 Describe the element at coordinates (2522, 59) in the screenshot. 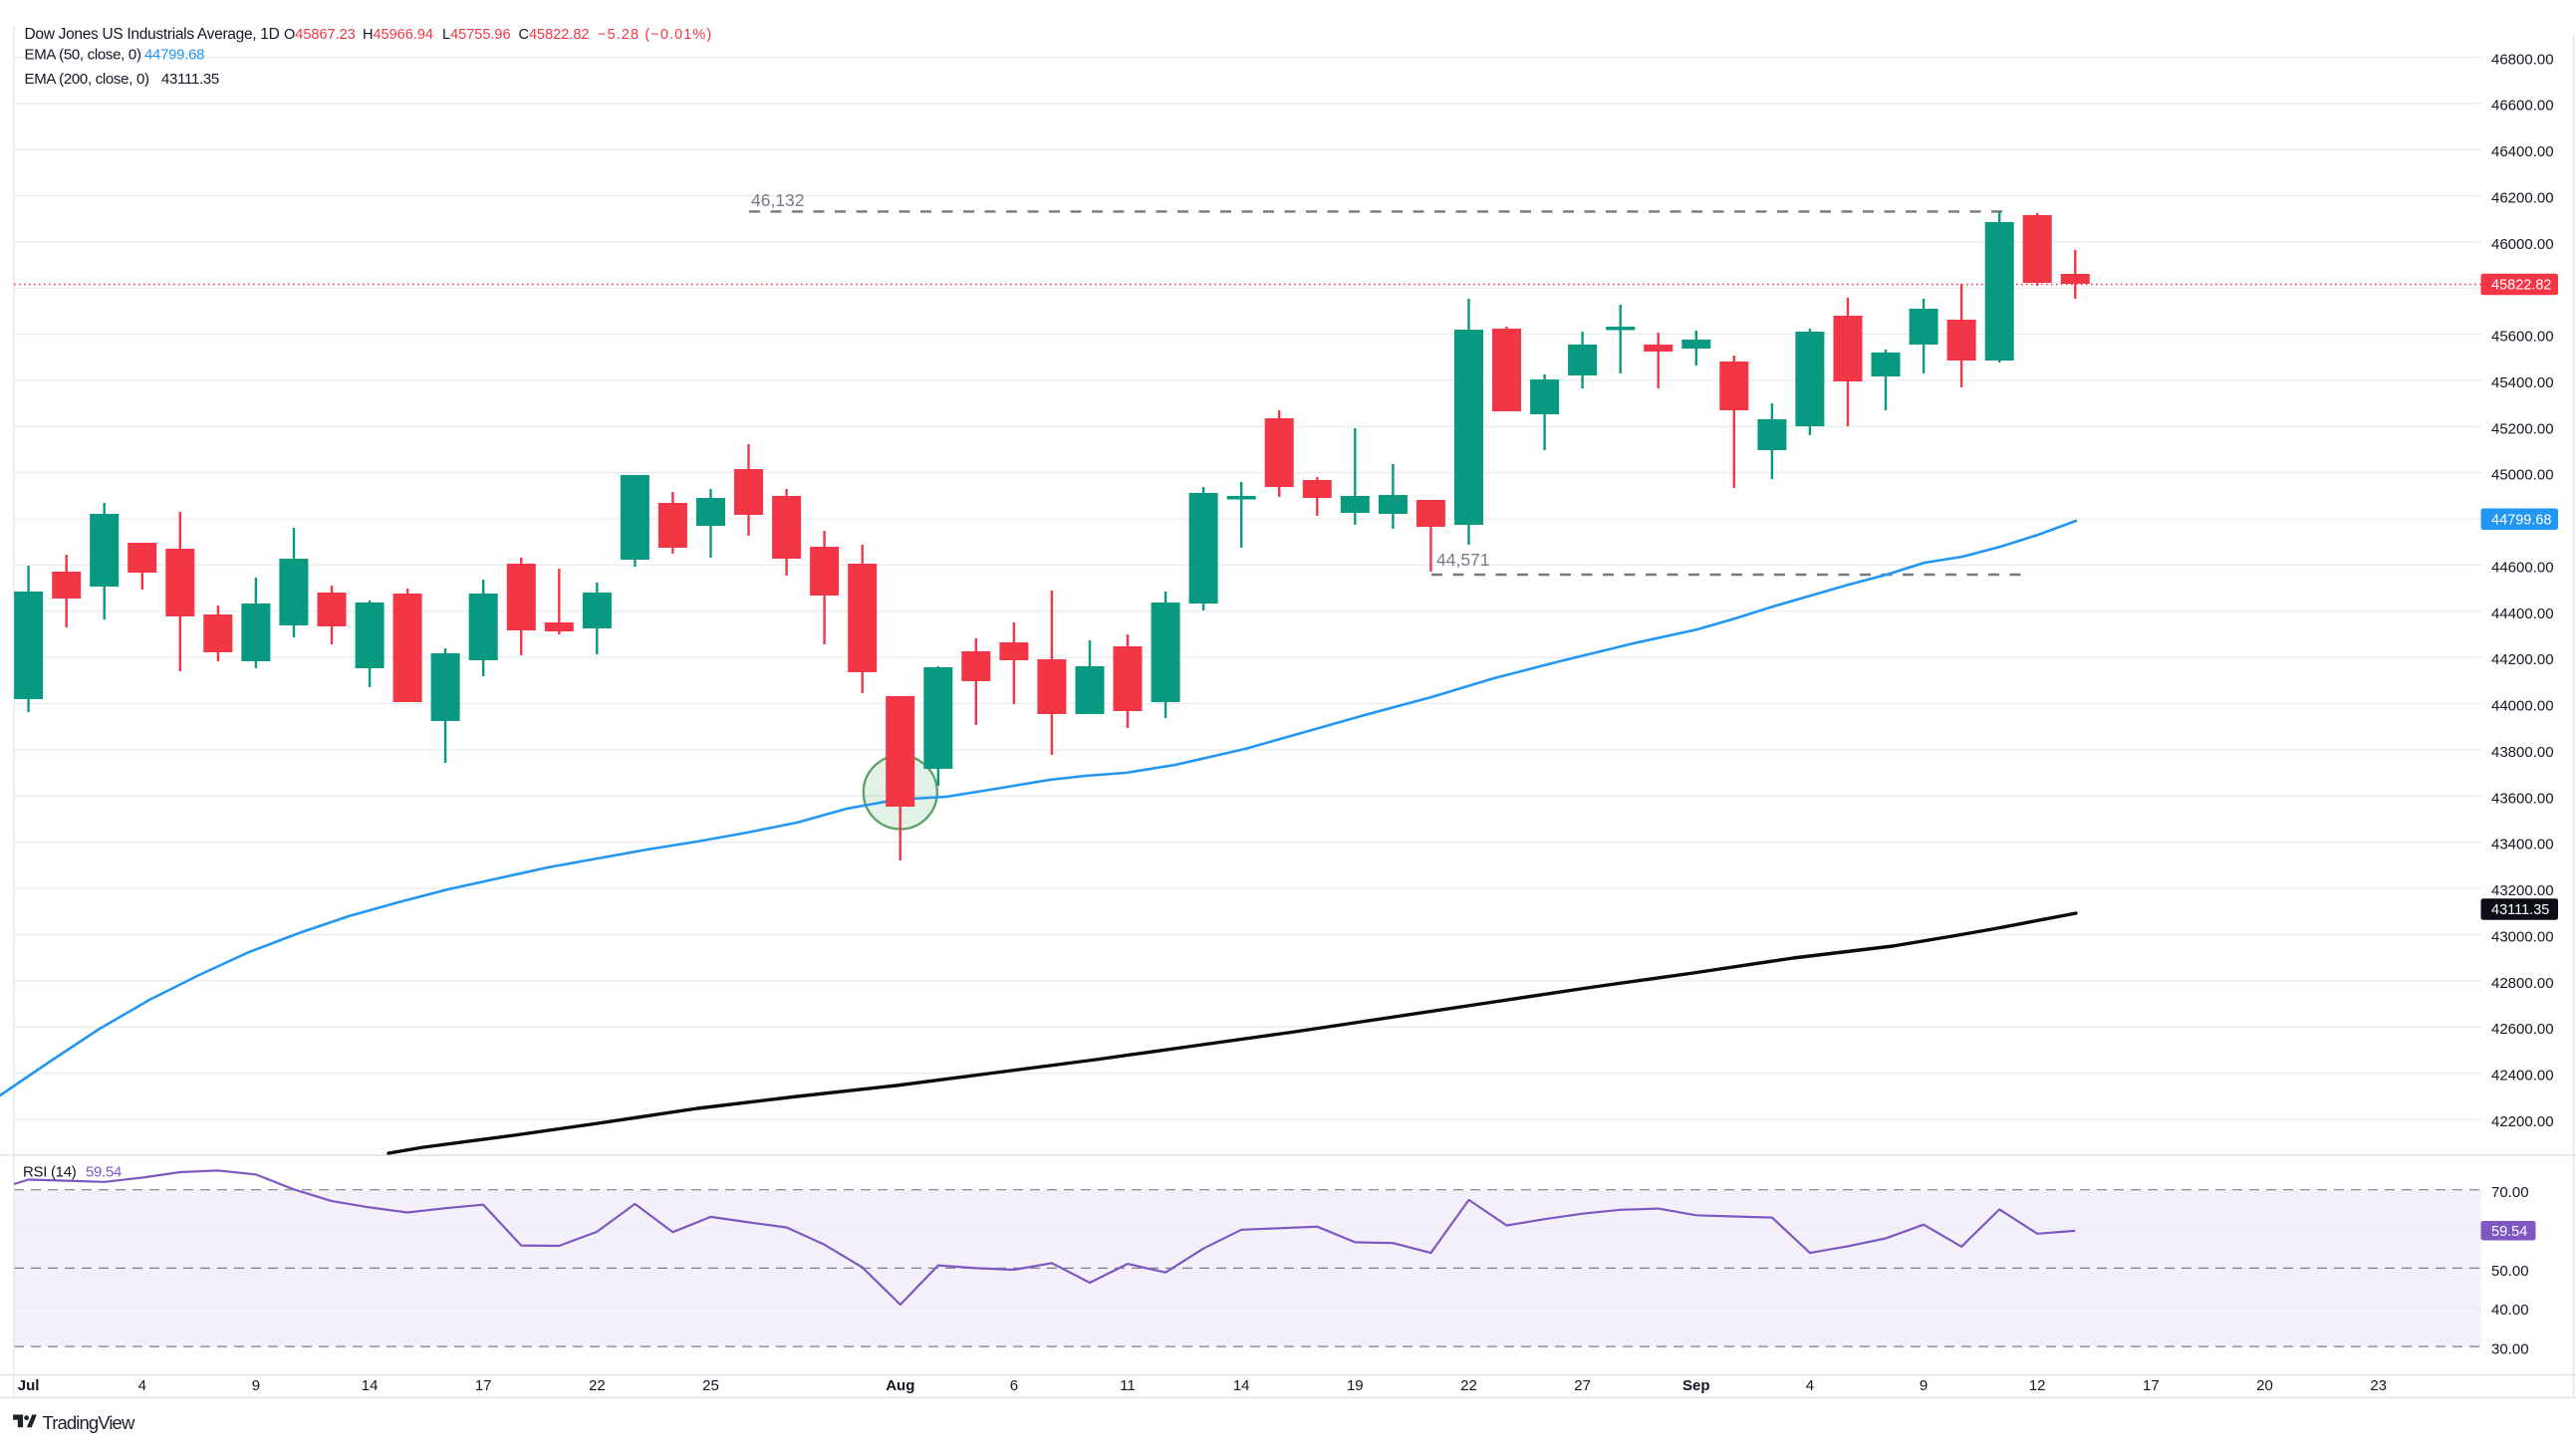

I see `svg-text: 46800.00` at that location.